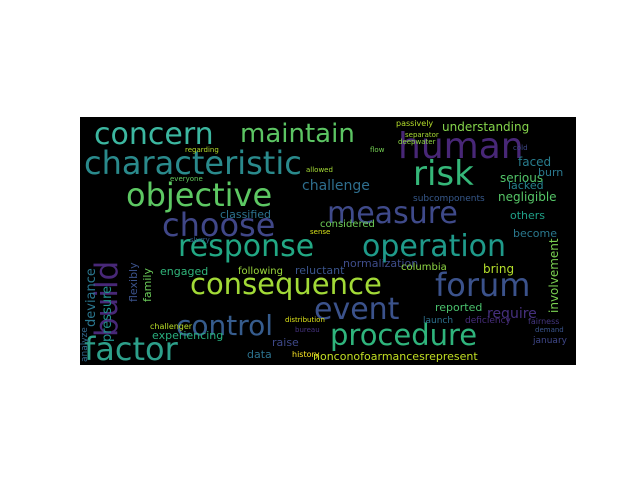 Image resolution: width=640 pixels, height=480 pixels. Describe the element at coordinates (246, 246) in the screenshot. I see `word-response: response` at that location.